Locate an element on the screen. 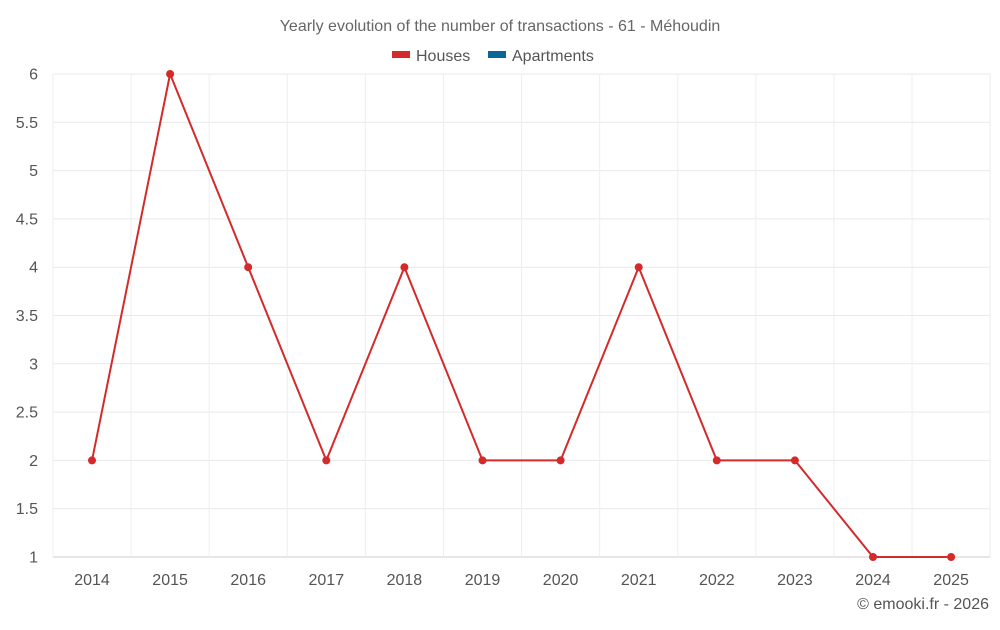 Image resolution: width=1000 pixels, height=630 pixels. x-tick-label: 2025 is located at coordinates (951, 580).